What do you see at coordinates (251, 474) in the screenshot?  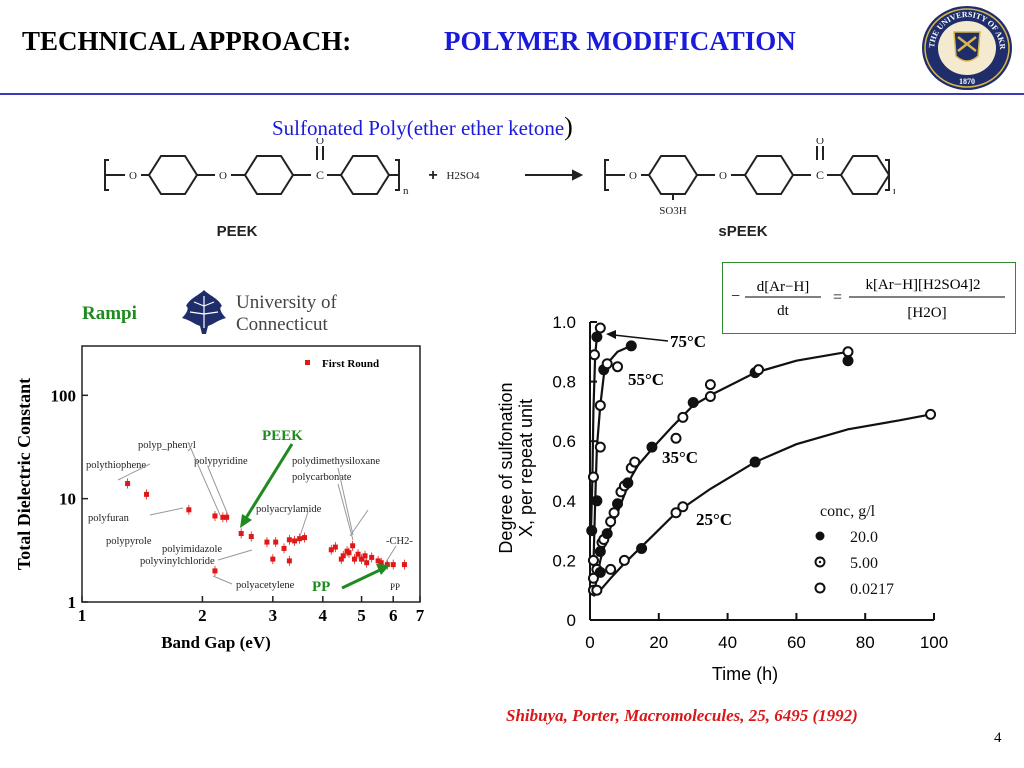 I see `dielectric-plot-frame` at bounding box center [251, 474].